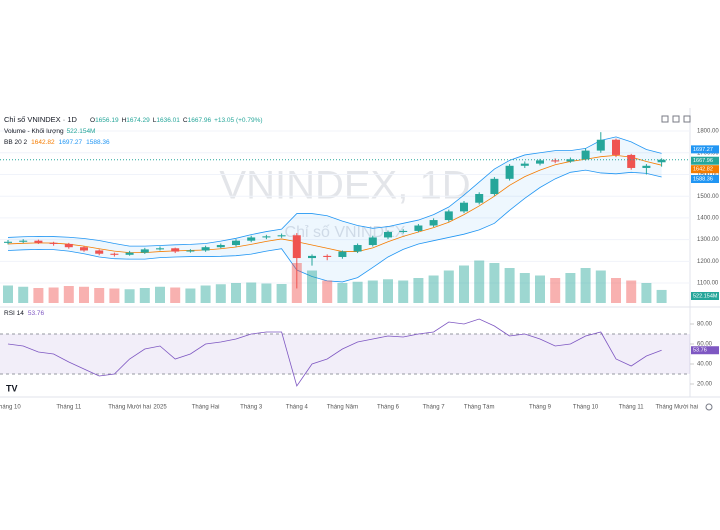 Image resolution: width=720 pixels, height=530 pixels. What do you see at coordinates (705, 325) in the screenshot?
I see `rsi-tick-label: 80.00` at bounding box center [705, 325].